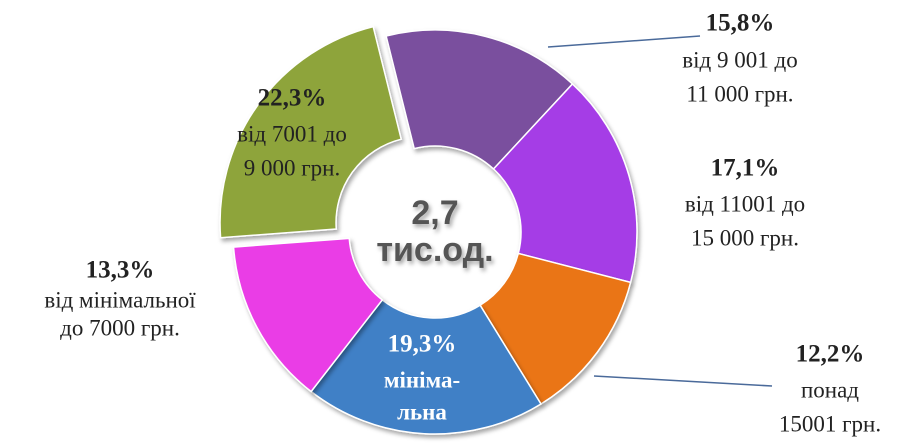  Describe the element at coordinates (830, 389) in the screenshot. I see `category-label: понад` at that location.